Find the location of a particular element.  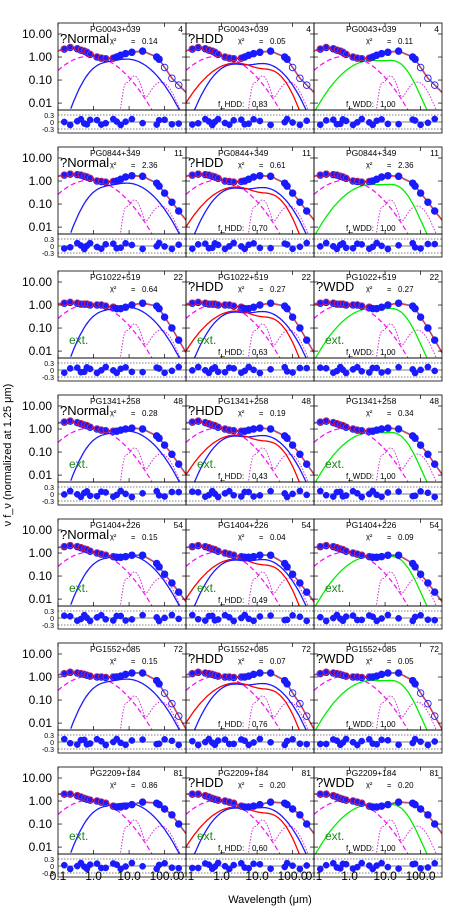

object-name: PG0043+039 is located at coordinates (371, 29).